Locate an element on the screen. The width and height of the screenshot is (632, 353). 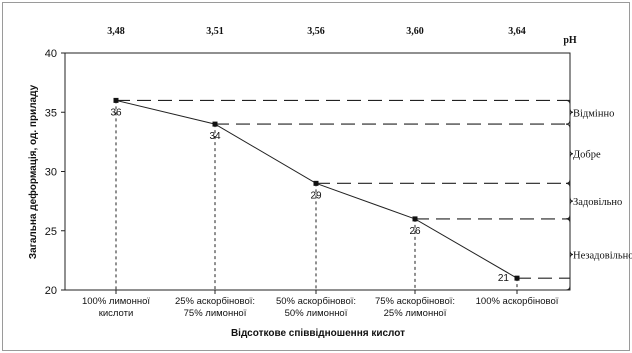
ph-axis: 3,48 3,51 3,56 3,60 3,64 pH is located at coordinates (342, 36).